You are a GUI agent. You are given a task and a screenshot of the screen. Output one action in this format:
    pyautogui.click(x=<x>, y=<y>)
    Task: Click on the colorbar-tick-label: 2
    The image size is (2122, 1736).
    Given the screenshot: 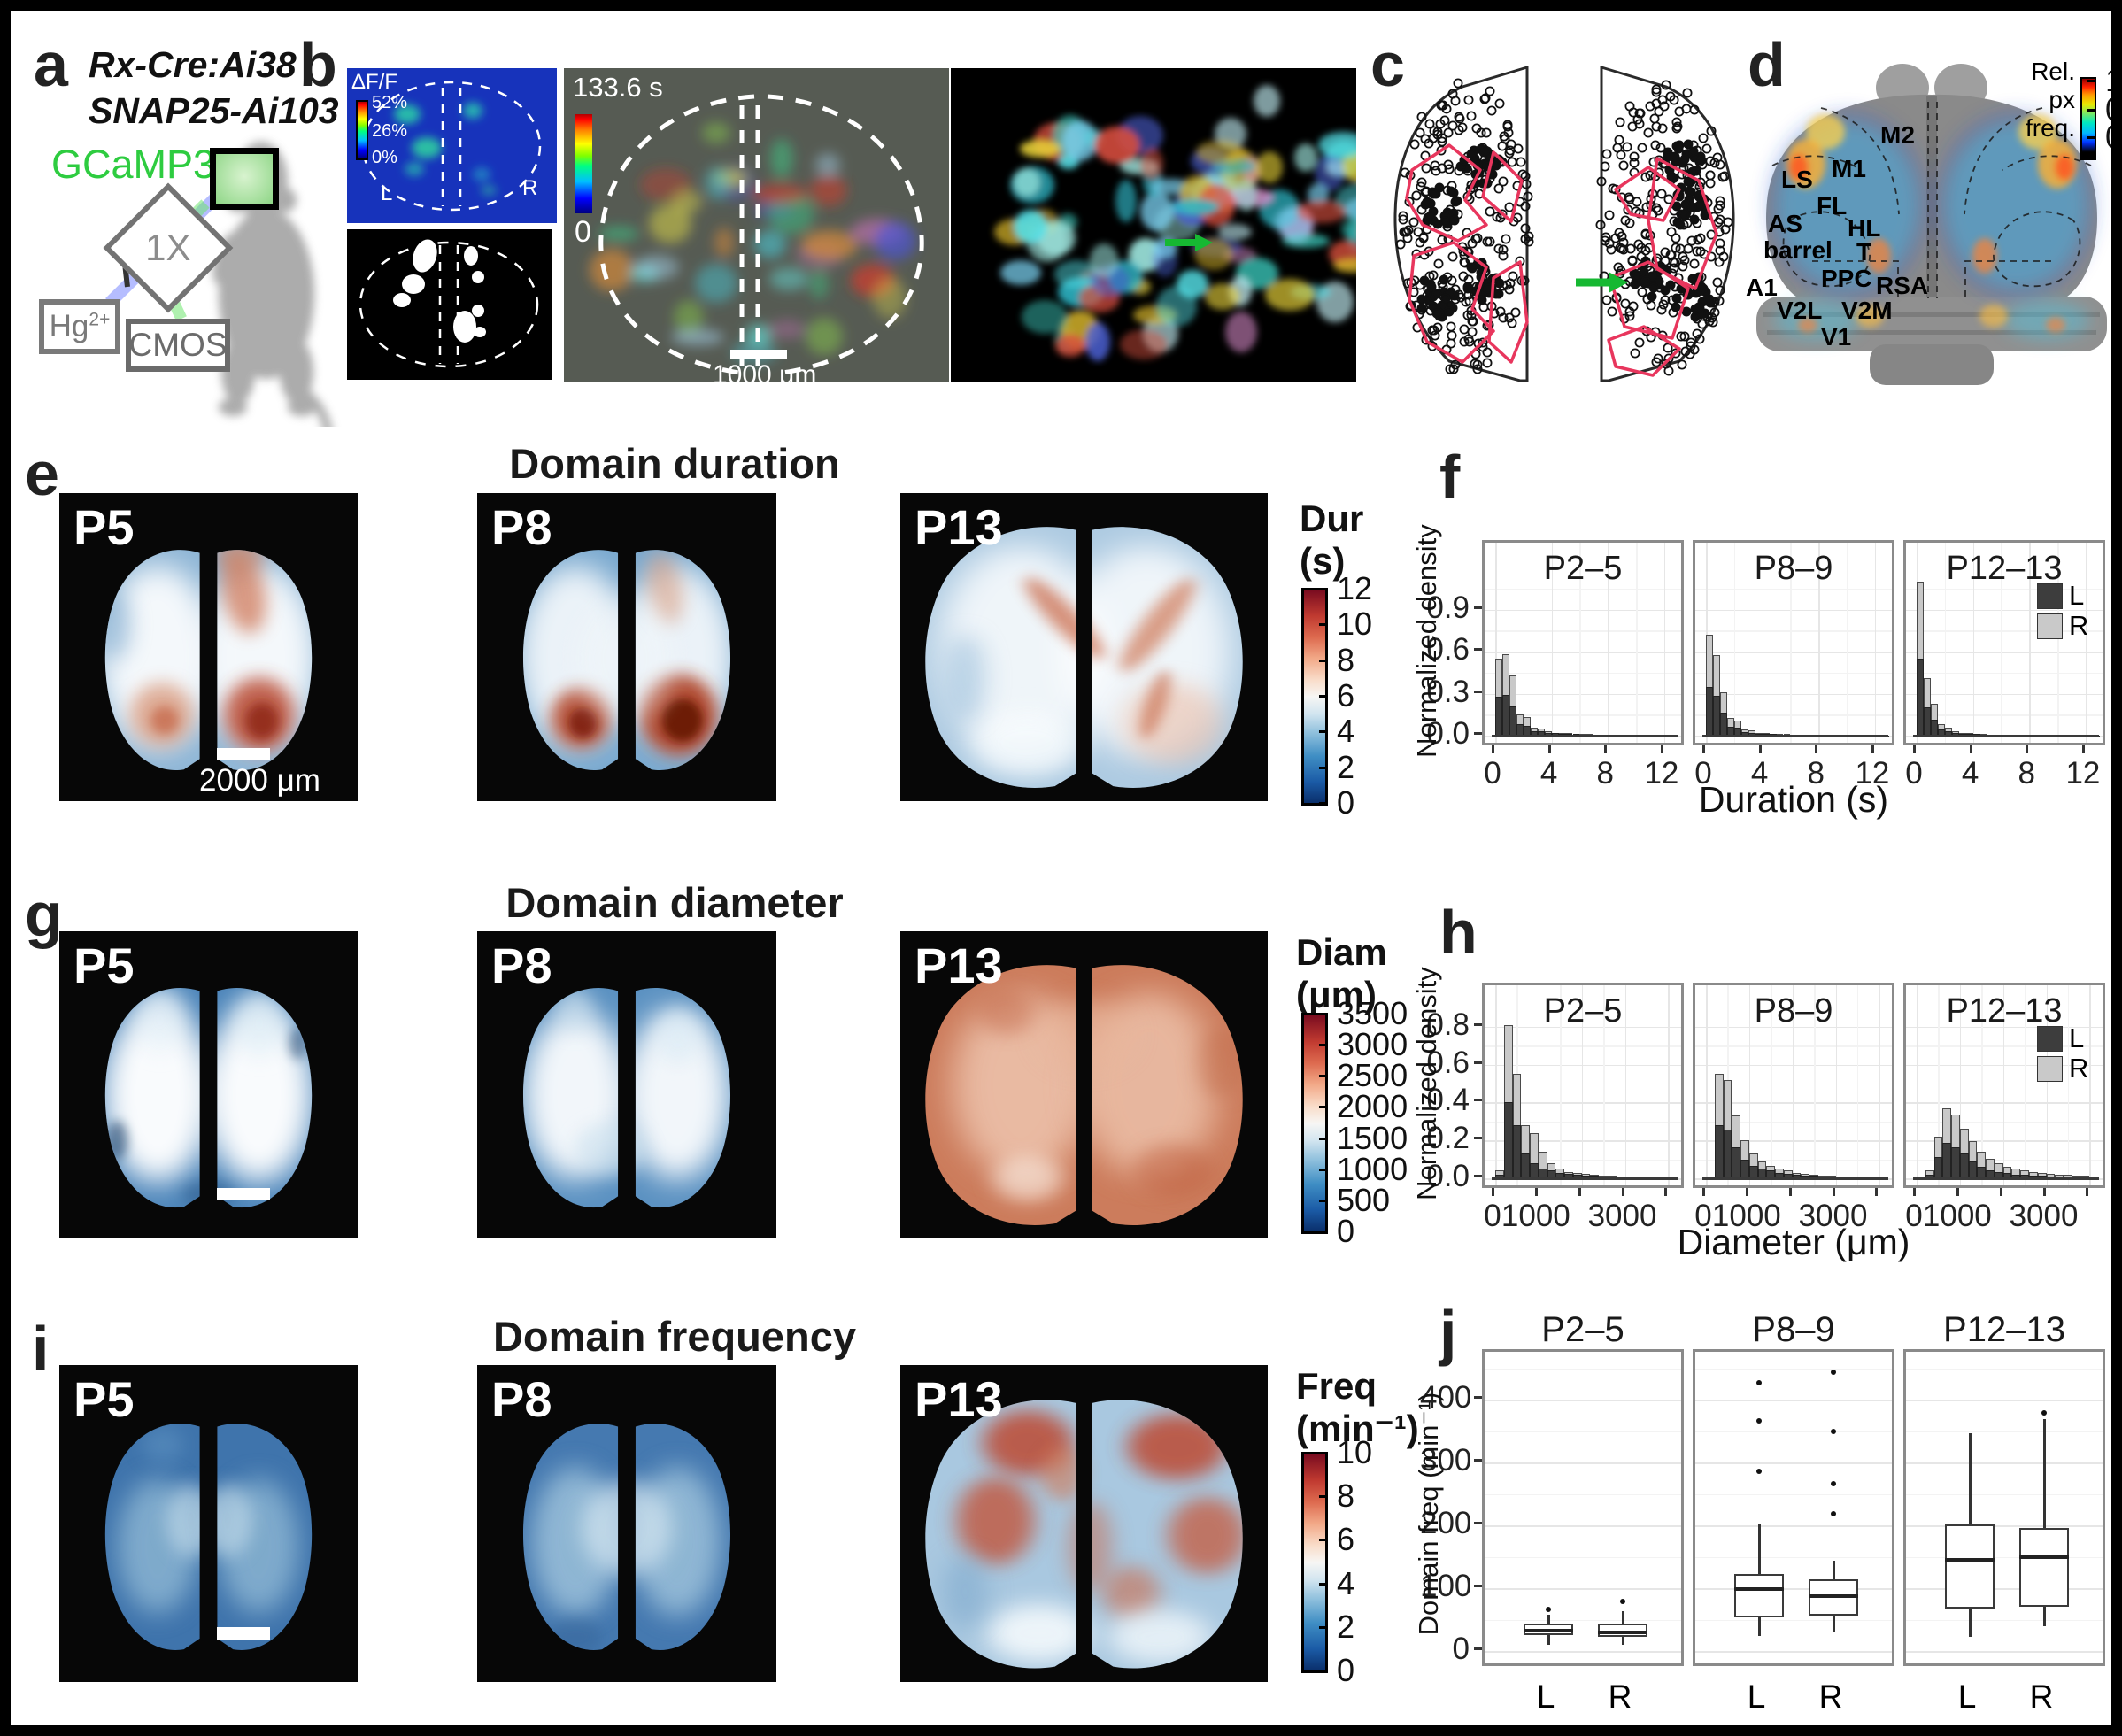 What is the action you would take?
    pyautogui.click(x=1346, y=767)
    